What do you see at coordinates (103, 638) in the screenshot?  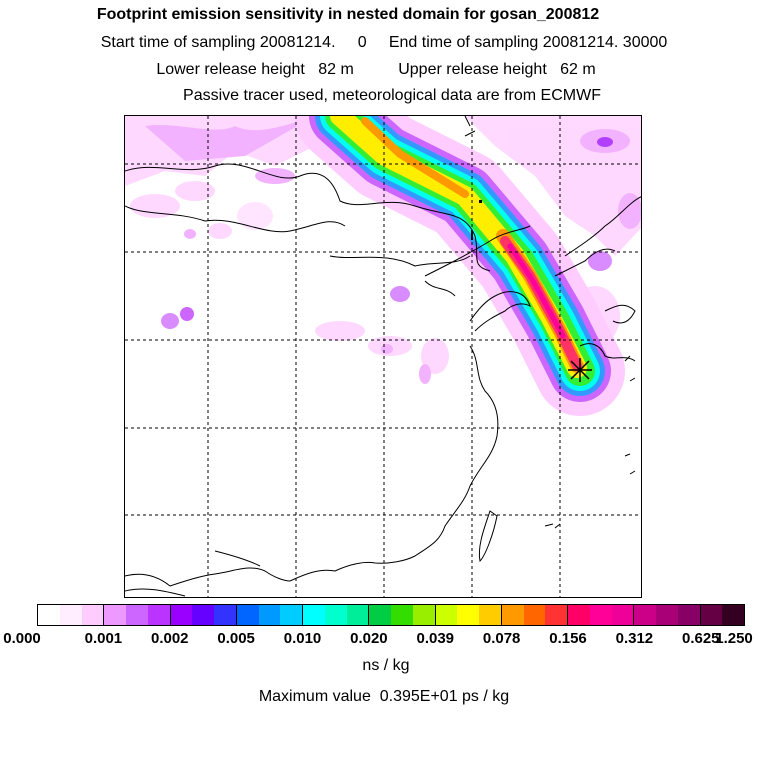 I see `color-scale-tick-label: 0.001` at bounding box center [103, 638].